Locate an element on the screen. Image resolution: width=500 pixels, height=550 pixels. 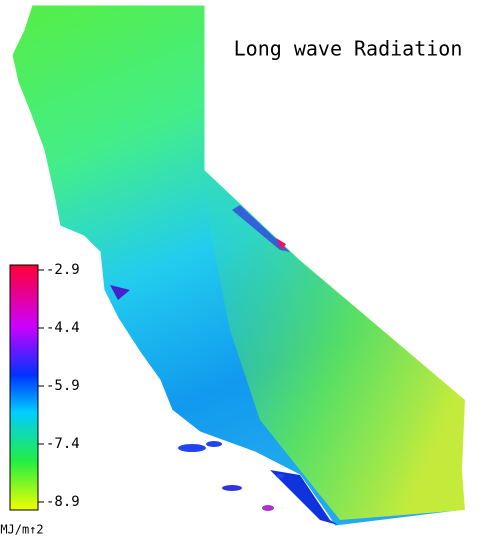
map-title: Long wave Radiation is located at coordinates (348, 49).